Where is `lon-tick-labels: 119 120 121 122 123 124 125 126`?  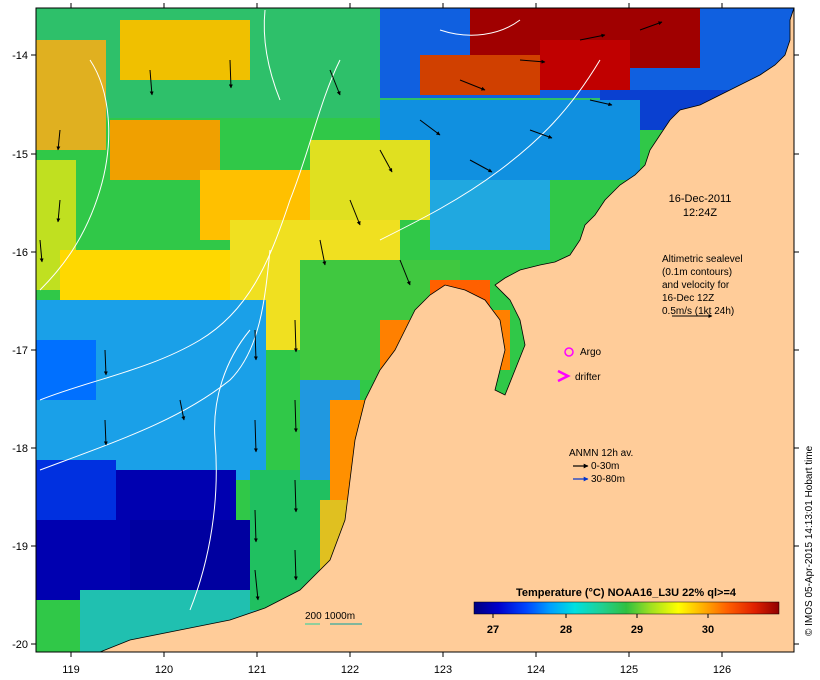 lon-tick-labels: 119 120 121 122 123 124 125 126 is located at coordinates (396, 670).